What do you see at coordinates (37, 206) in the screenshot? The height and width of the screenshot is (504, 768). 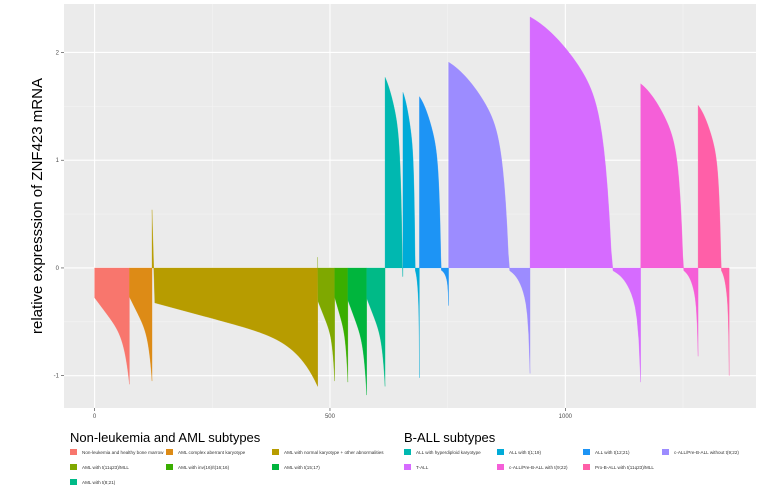 I see `y-axis-title: relative expresssion of ZNF423 mRNA` at bounding box center [37, 206].